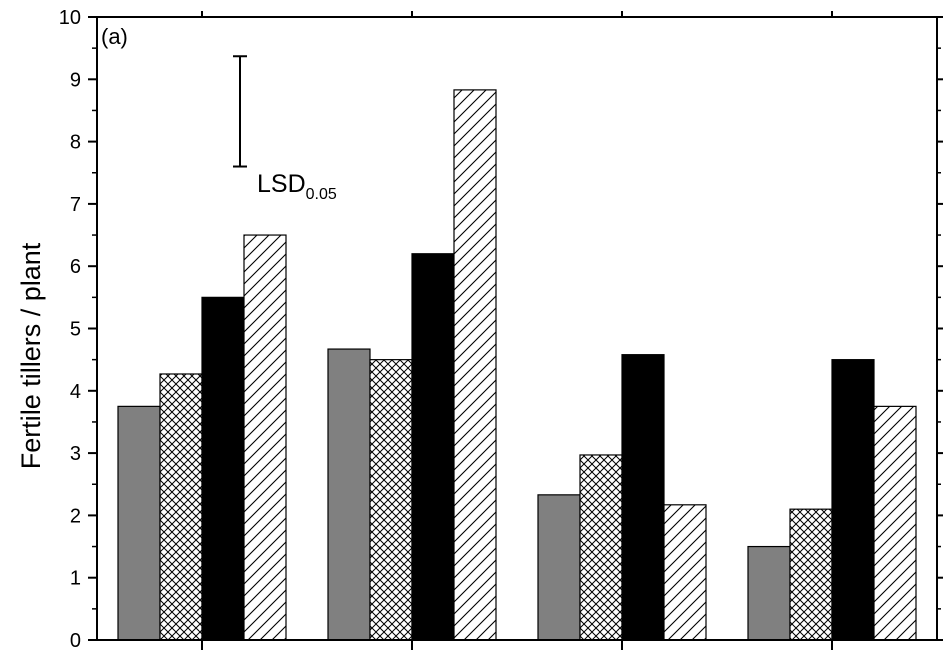  I want to click on y-tick-label: 0, so click(75, 641).